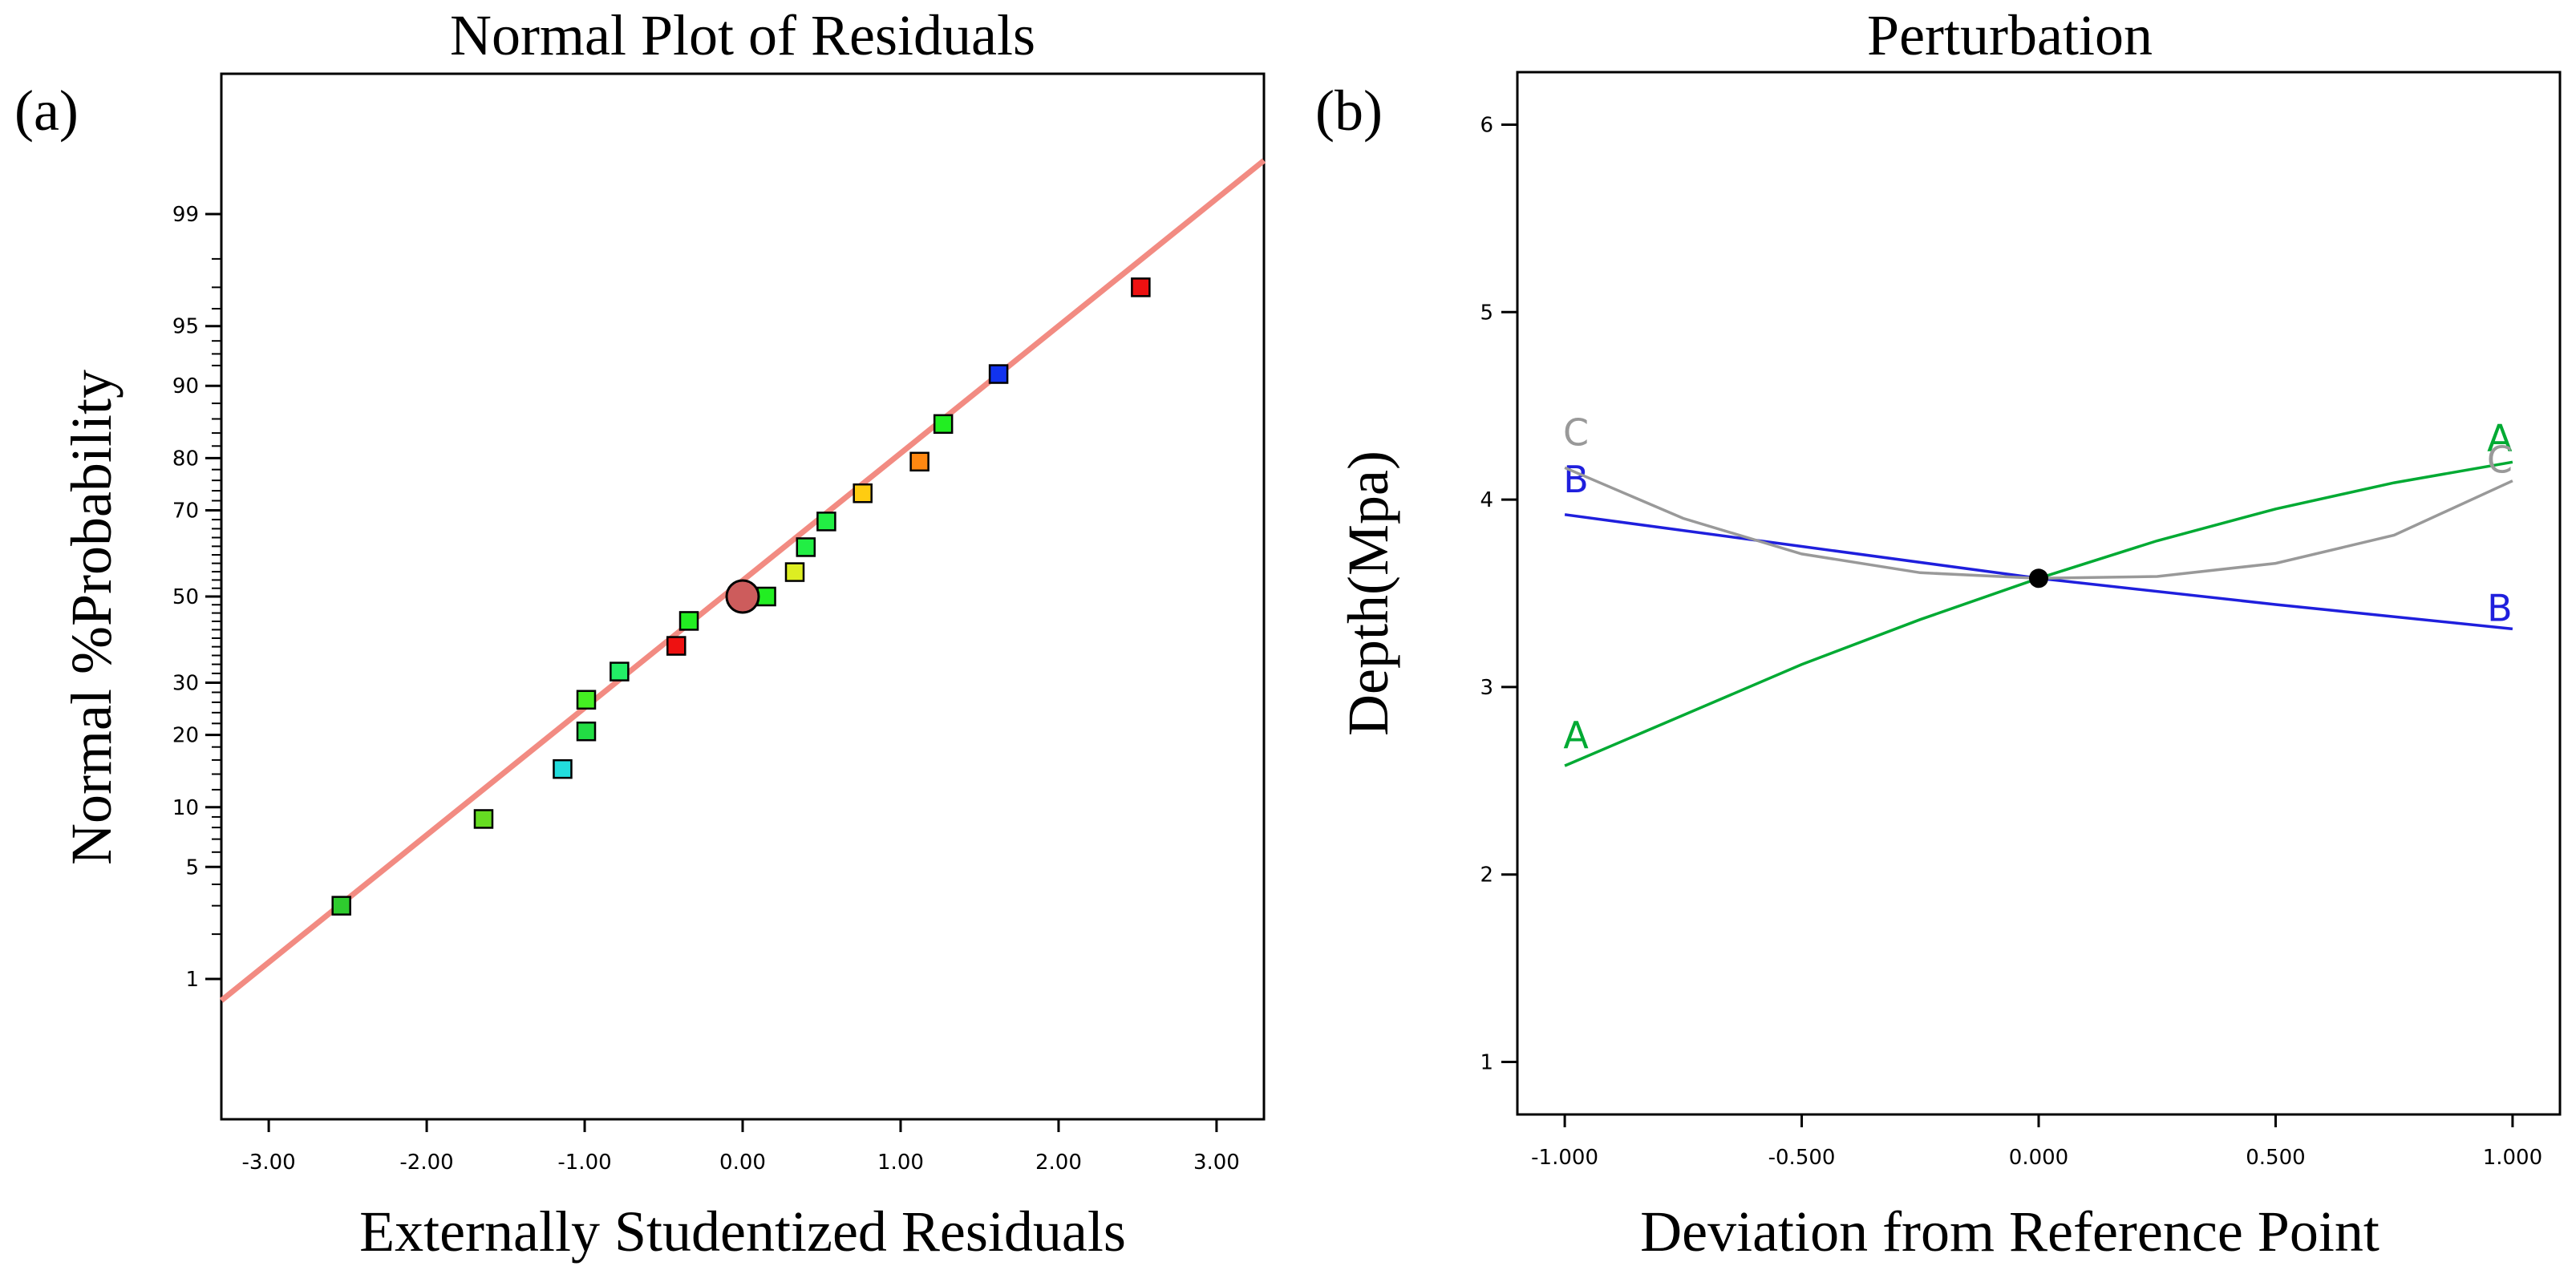  I want to click on panel-a-y-tick-label: 90, so click(185, 386).